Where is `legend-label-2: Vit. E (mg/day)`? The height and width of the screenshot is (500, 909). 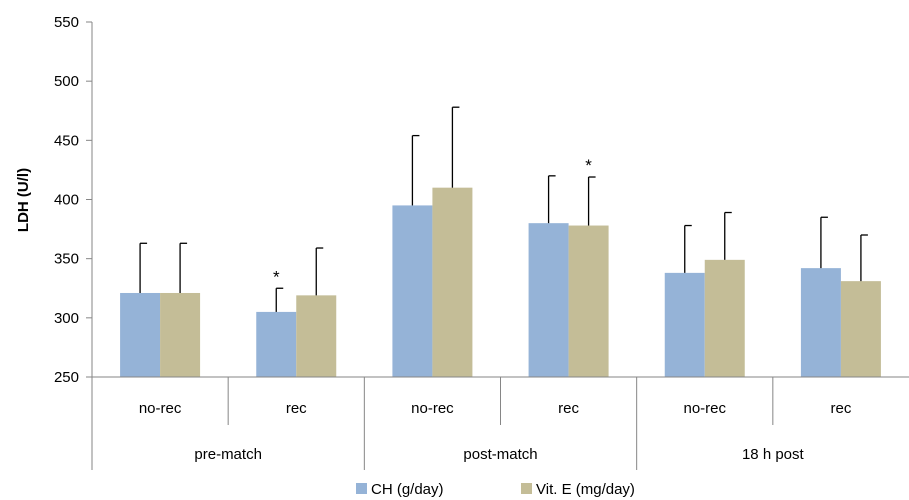 legend-label-2: Vit. E (mg/day) is located at coordinates (585, 489).